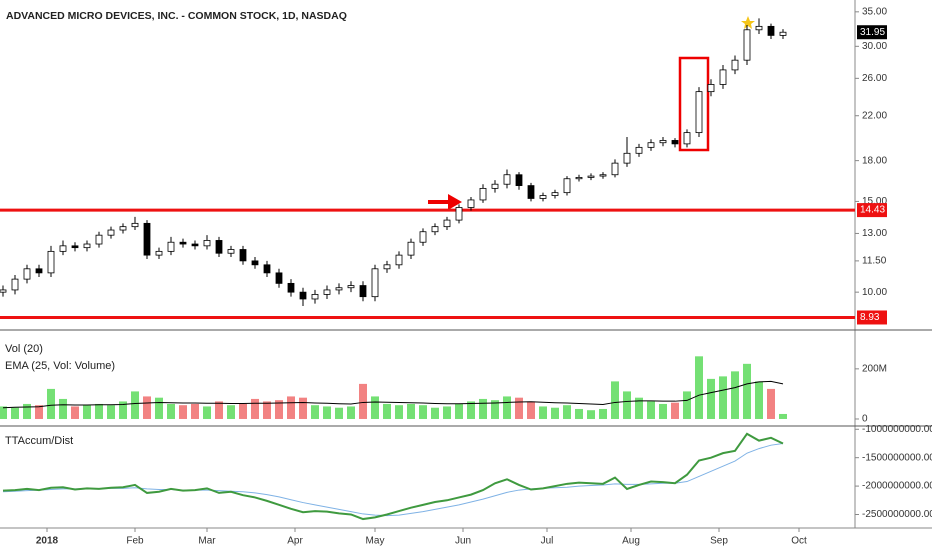 Image resolution: width=932 pixels, height=550 pixels. What do you see at coordinates (897, 429) in the screenshot?
I see `y-tick-label: -1000000000.0000` at bounding box center [897, 429].